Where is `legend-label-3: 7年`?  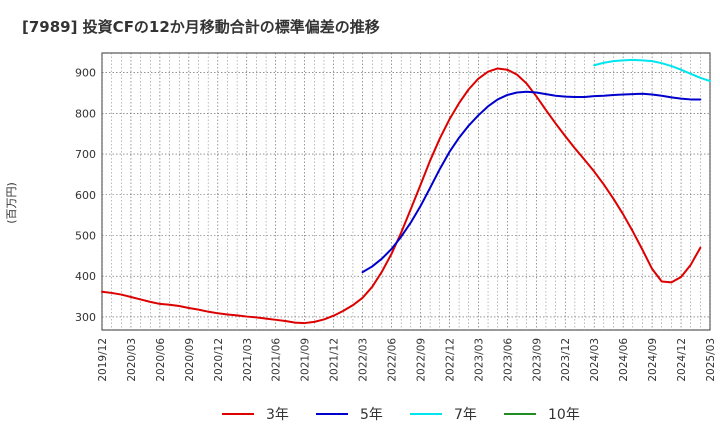 legend-label-3: 7年 is located at coordinates (465, 415).